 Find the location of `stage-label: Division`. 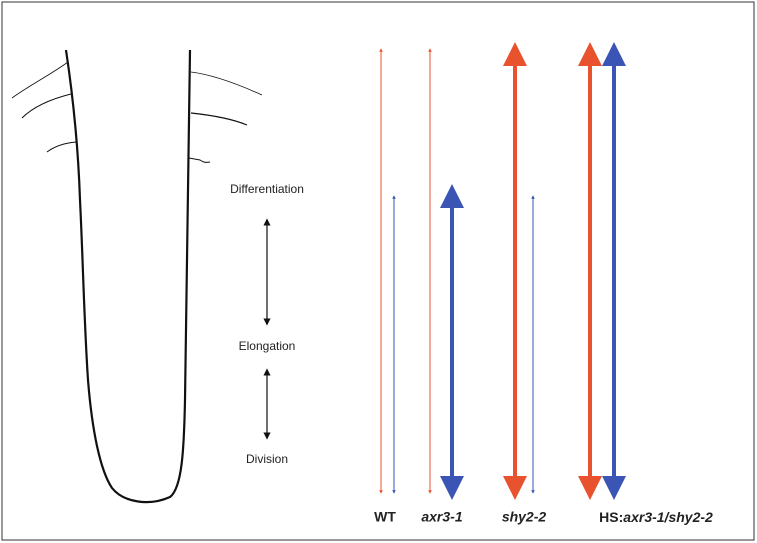

stage-label: Division is located at coordinates (267, 459).